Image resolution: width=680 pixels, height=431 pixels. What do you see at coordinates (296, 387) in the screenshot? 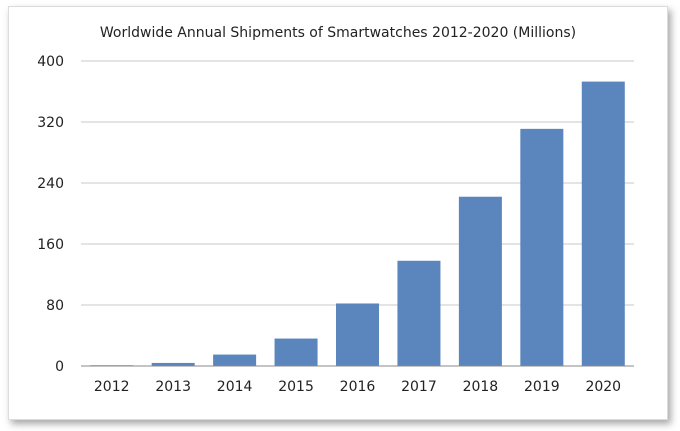
I see `x-tick-label: 2015` at bounding box center [296, 387].